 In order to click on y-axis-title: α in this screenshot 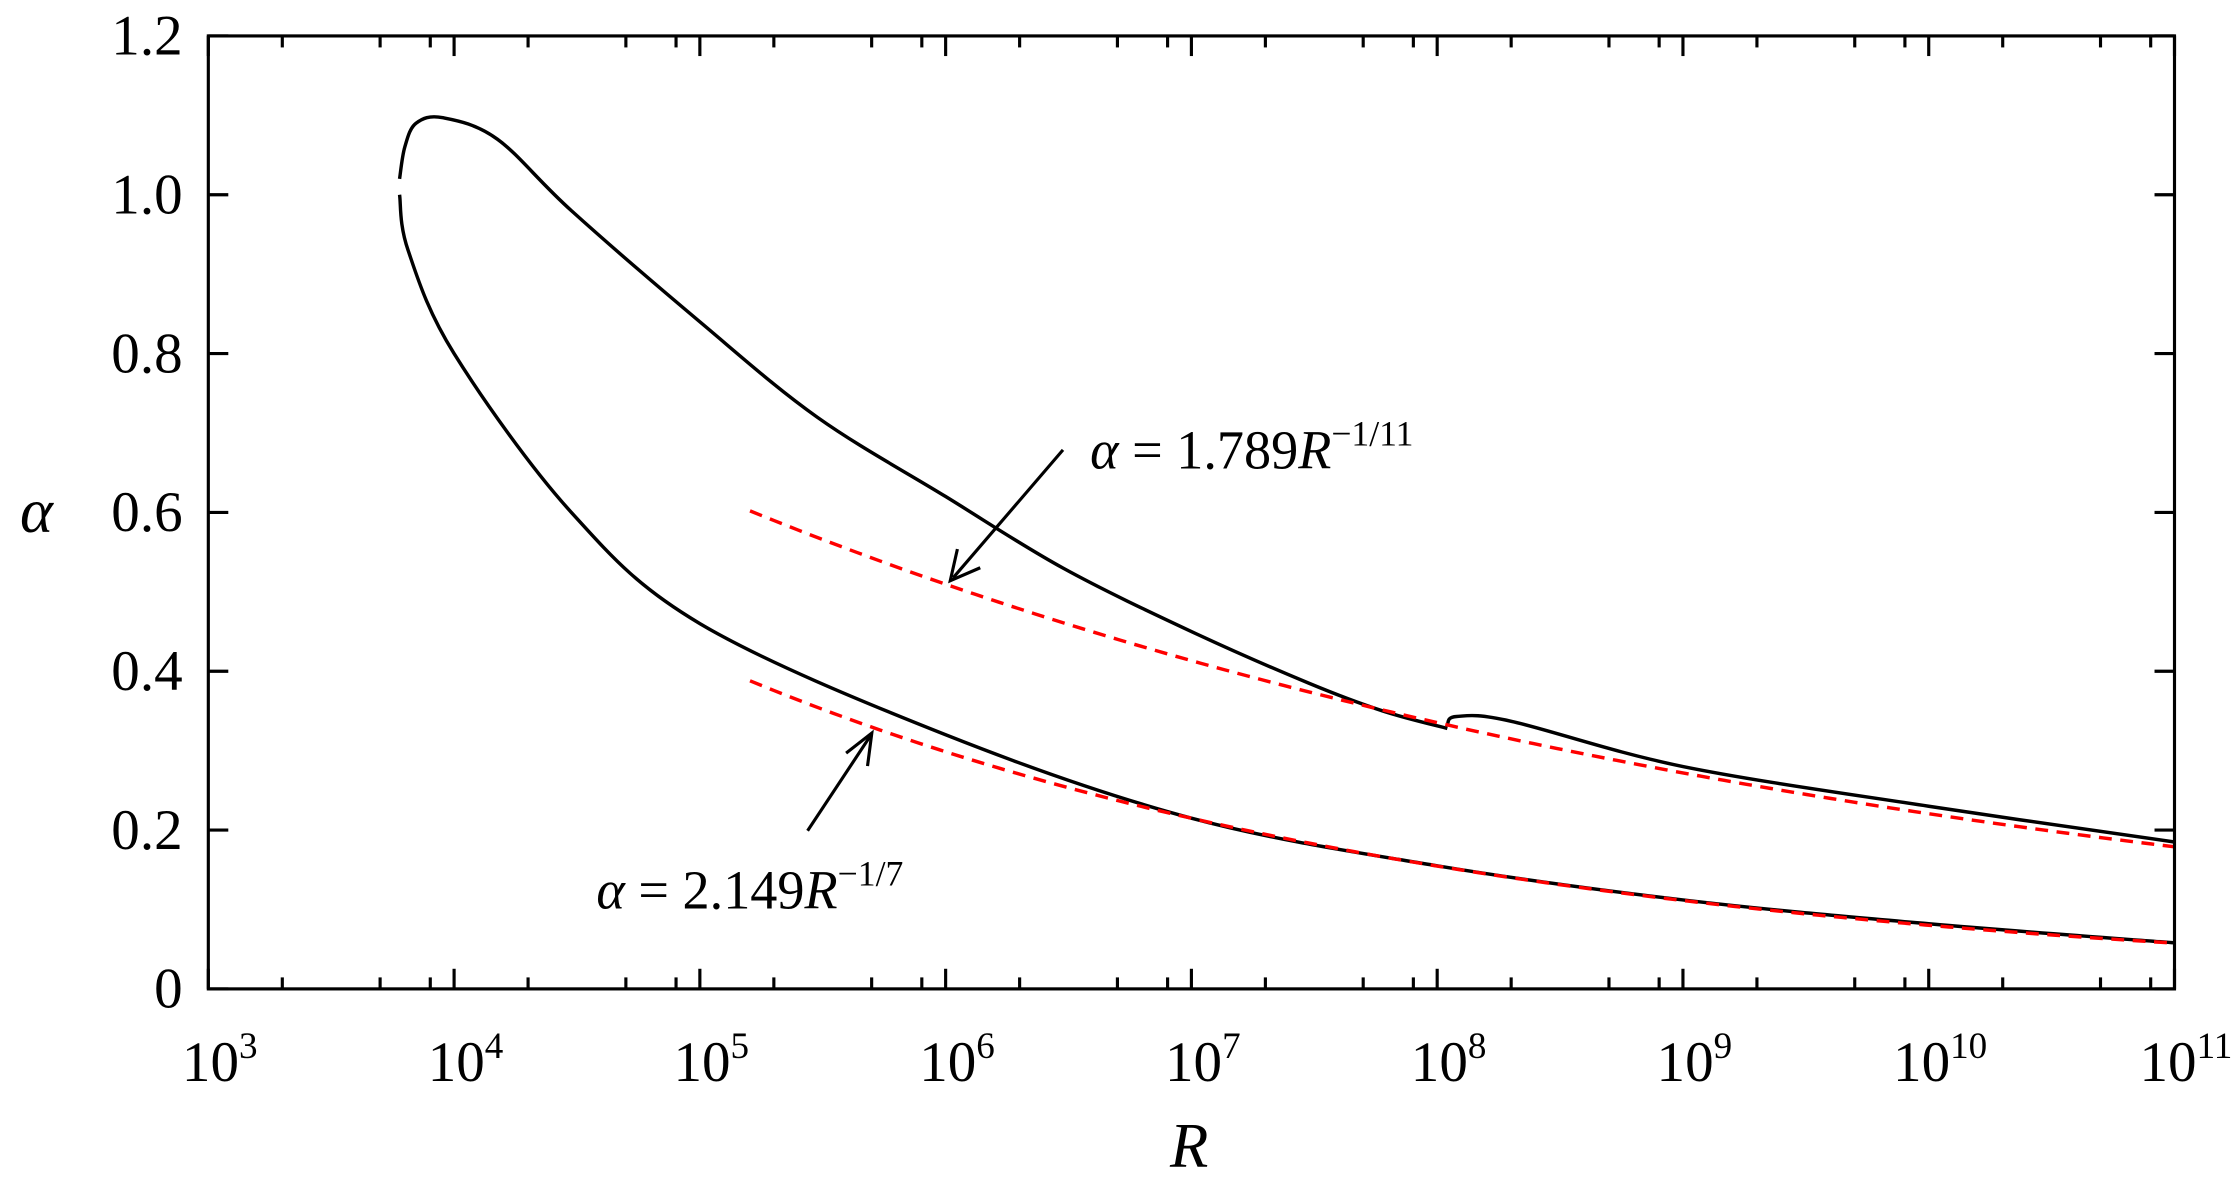, I will do `click(37, 511)`.